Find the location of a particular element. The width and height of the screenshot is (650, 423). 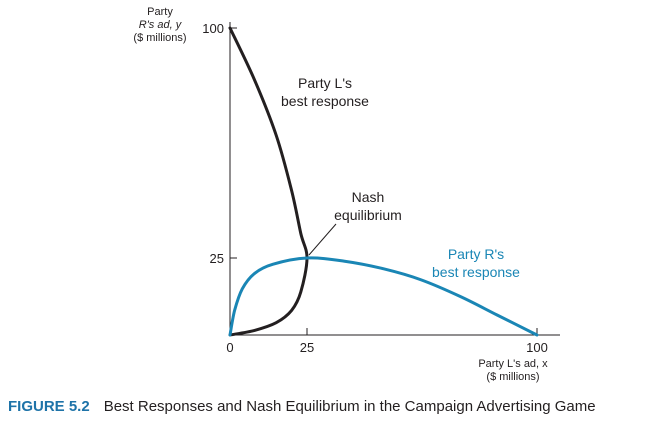

l-best-response-label-line1: Party L's is located at coordinates (325, 83).